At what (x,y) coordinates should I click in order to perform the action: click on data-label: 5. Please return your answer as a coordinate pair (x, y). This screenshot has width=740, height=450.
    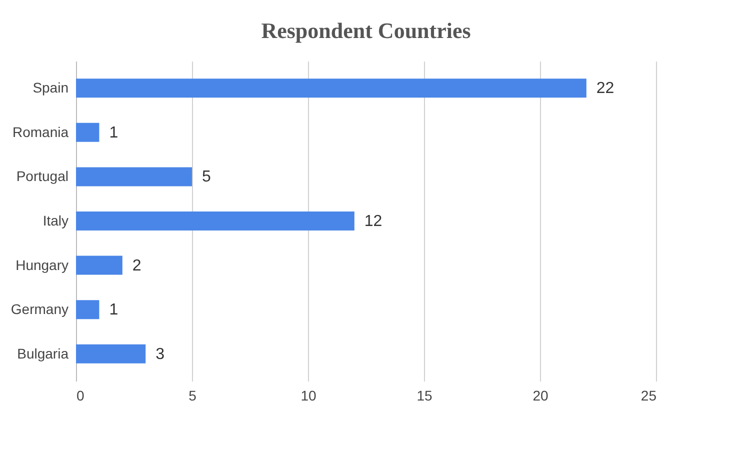
    Looking at the image, I should click on (206, 177).